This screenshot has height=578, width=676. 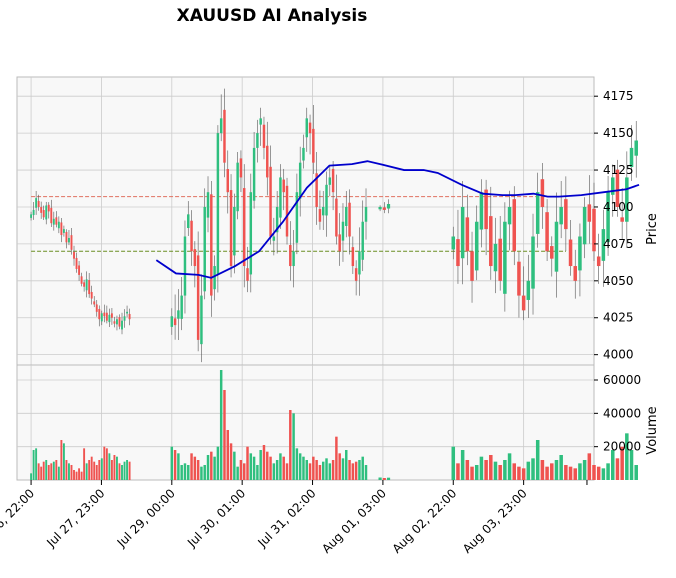 I want to click on price-tick-label: 4000, so click(x=618, y=355).